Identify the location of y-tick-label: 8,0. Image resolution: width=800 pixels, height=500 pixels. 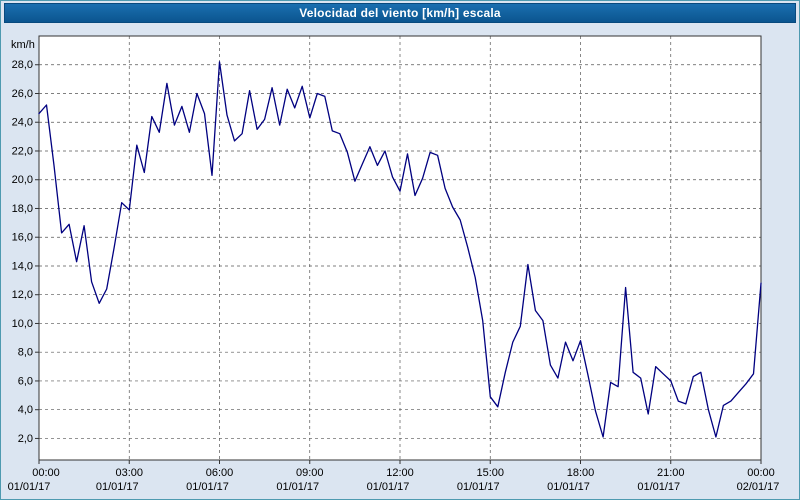
(25, 353).